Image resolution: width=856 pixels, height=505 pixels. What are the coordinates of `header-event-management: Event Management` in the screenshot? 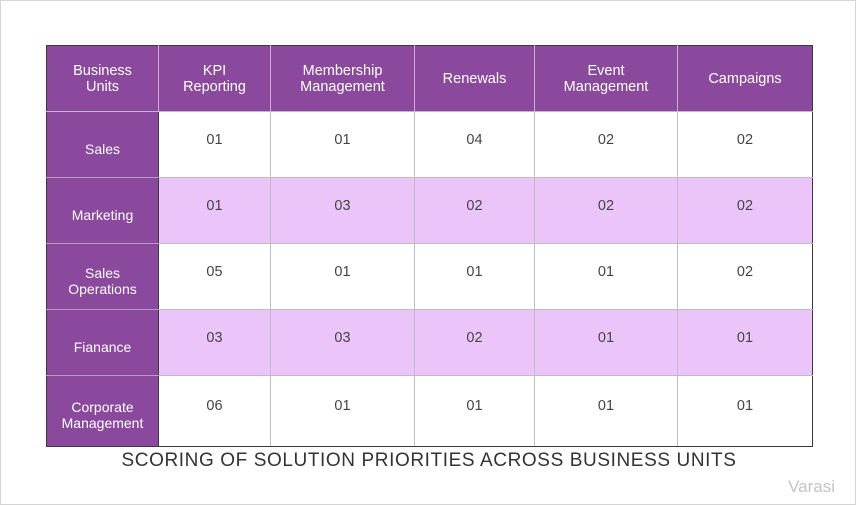 It's located at (606, 78).